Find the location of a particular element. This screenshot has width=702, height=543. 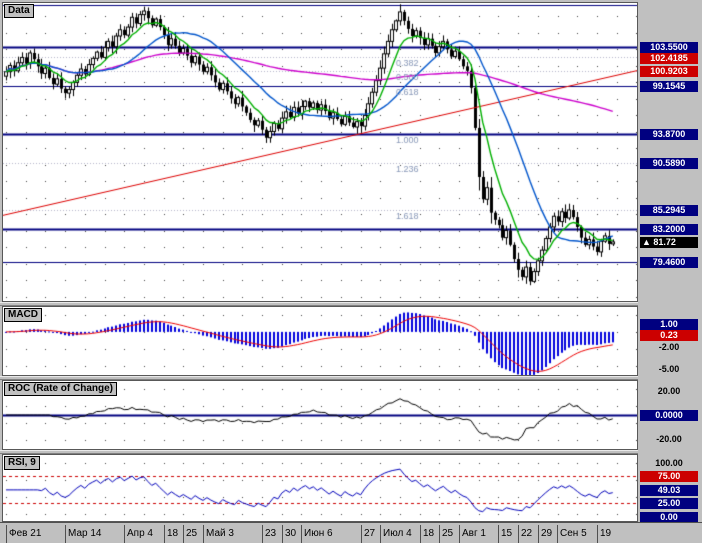

macd-panel: MACD is located at coordinates (320, 341).